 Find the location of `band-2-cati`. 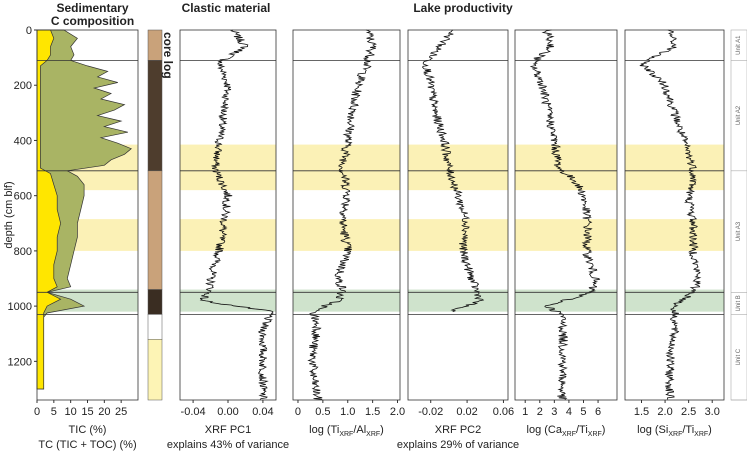

band-2-cati is located at coordinates (566, 300).